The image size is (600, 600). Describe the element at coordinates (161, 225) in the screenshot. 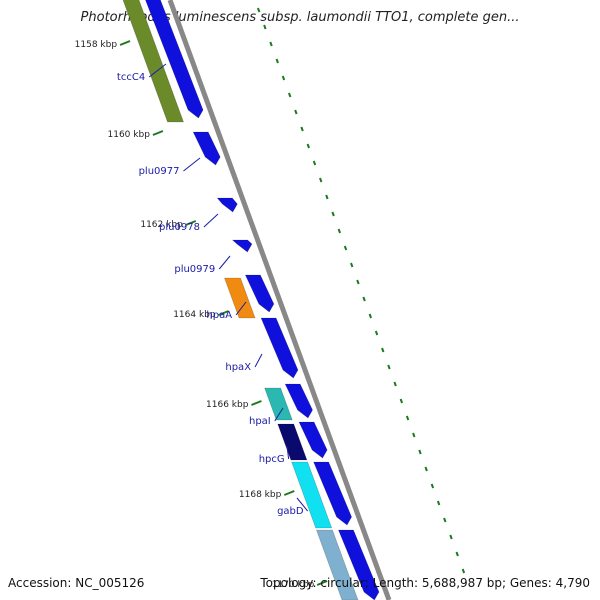

I see `kbp-tick-label: 1162 kbp` at that location.